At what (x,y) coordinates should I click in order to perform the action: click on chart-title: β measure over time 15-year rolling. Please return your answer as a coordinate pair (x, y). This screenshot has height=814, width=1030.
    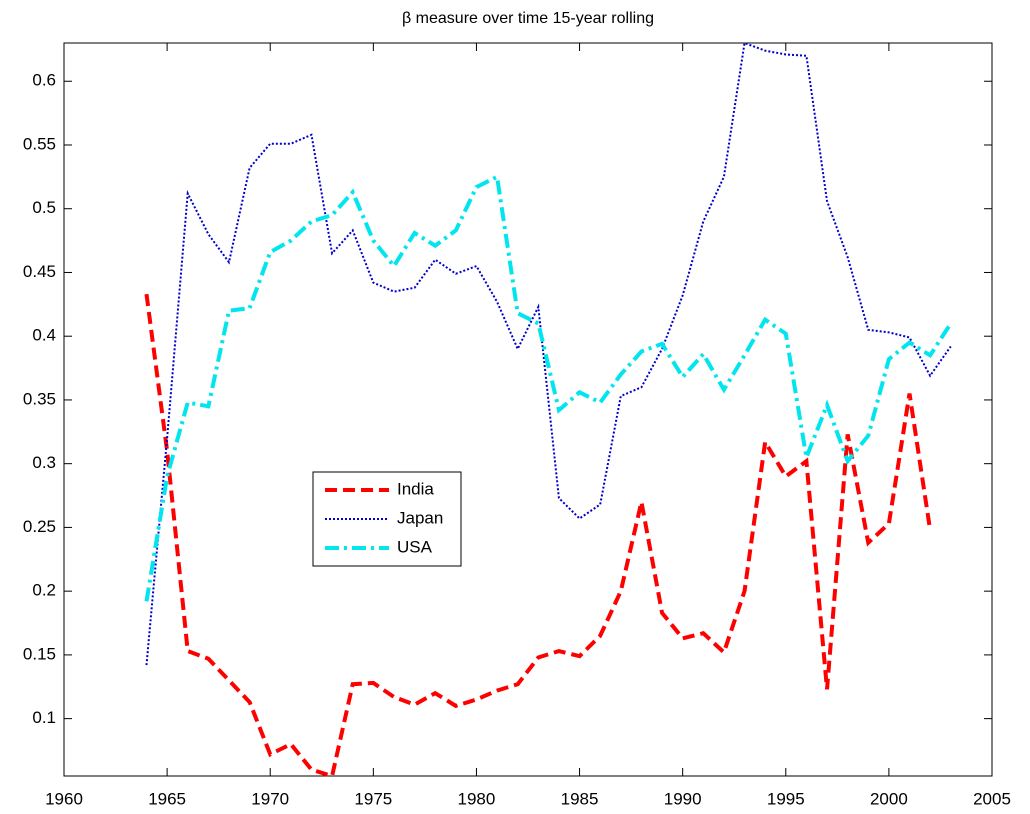
    Looking at the image, I should click on (528, 18).